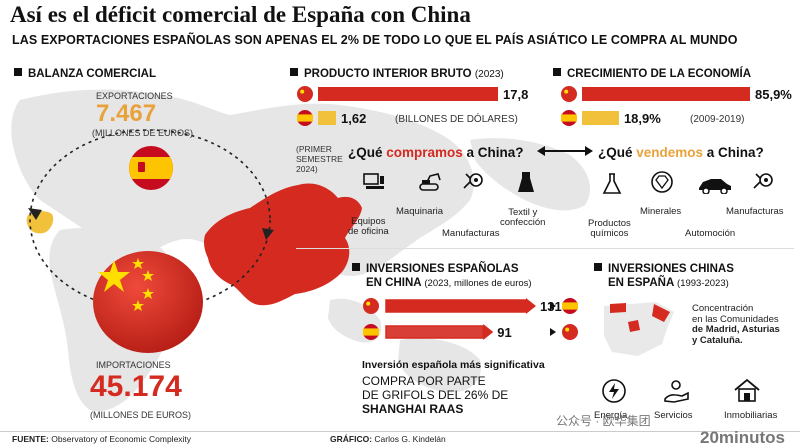  What do you see at coordinates (400, 431) in the screenshot?
I see `footer-divider` at bounding box center [400, 431].